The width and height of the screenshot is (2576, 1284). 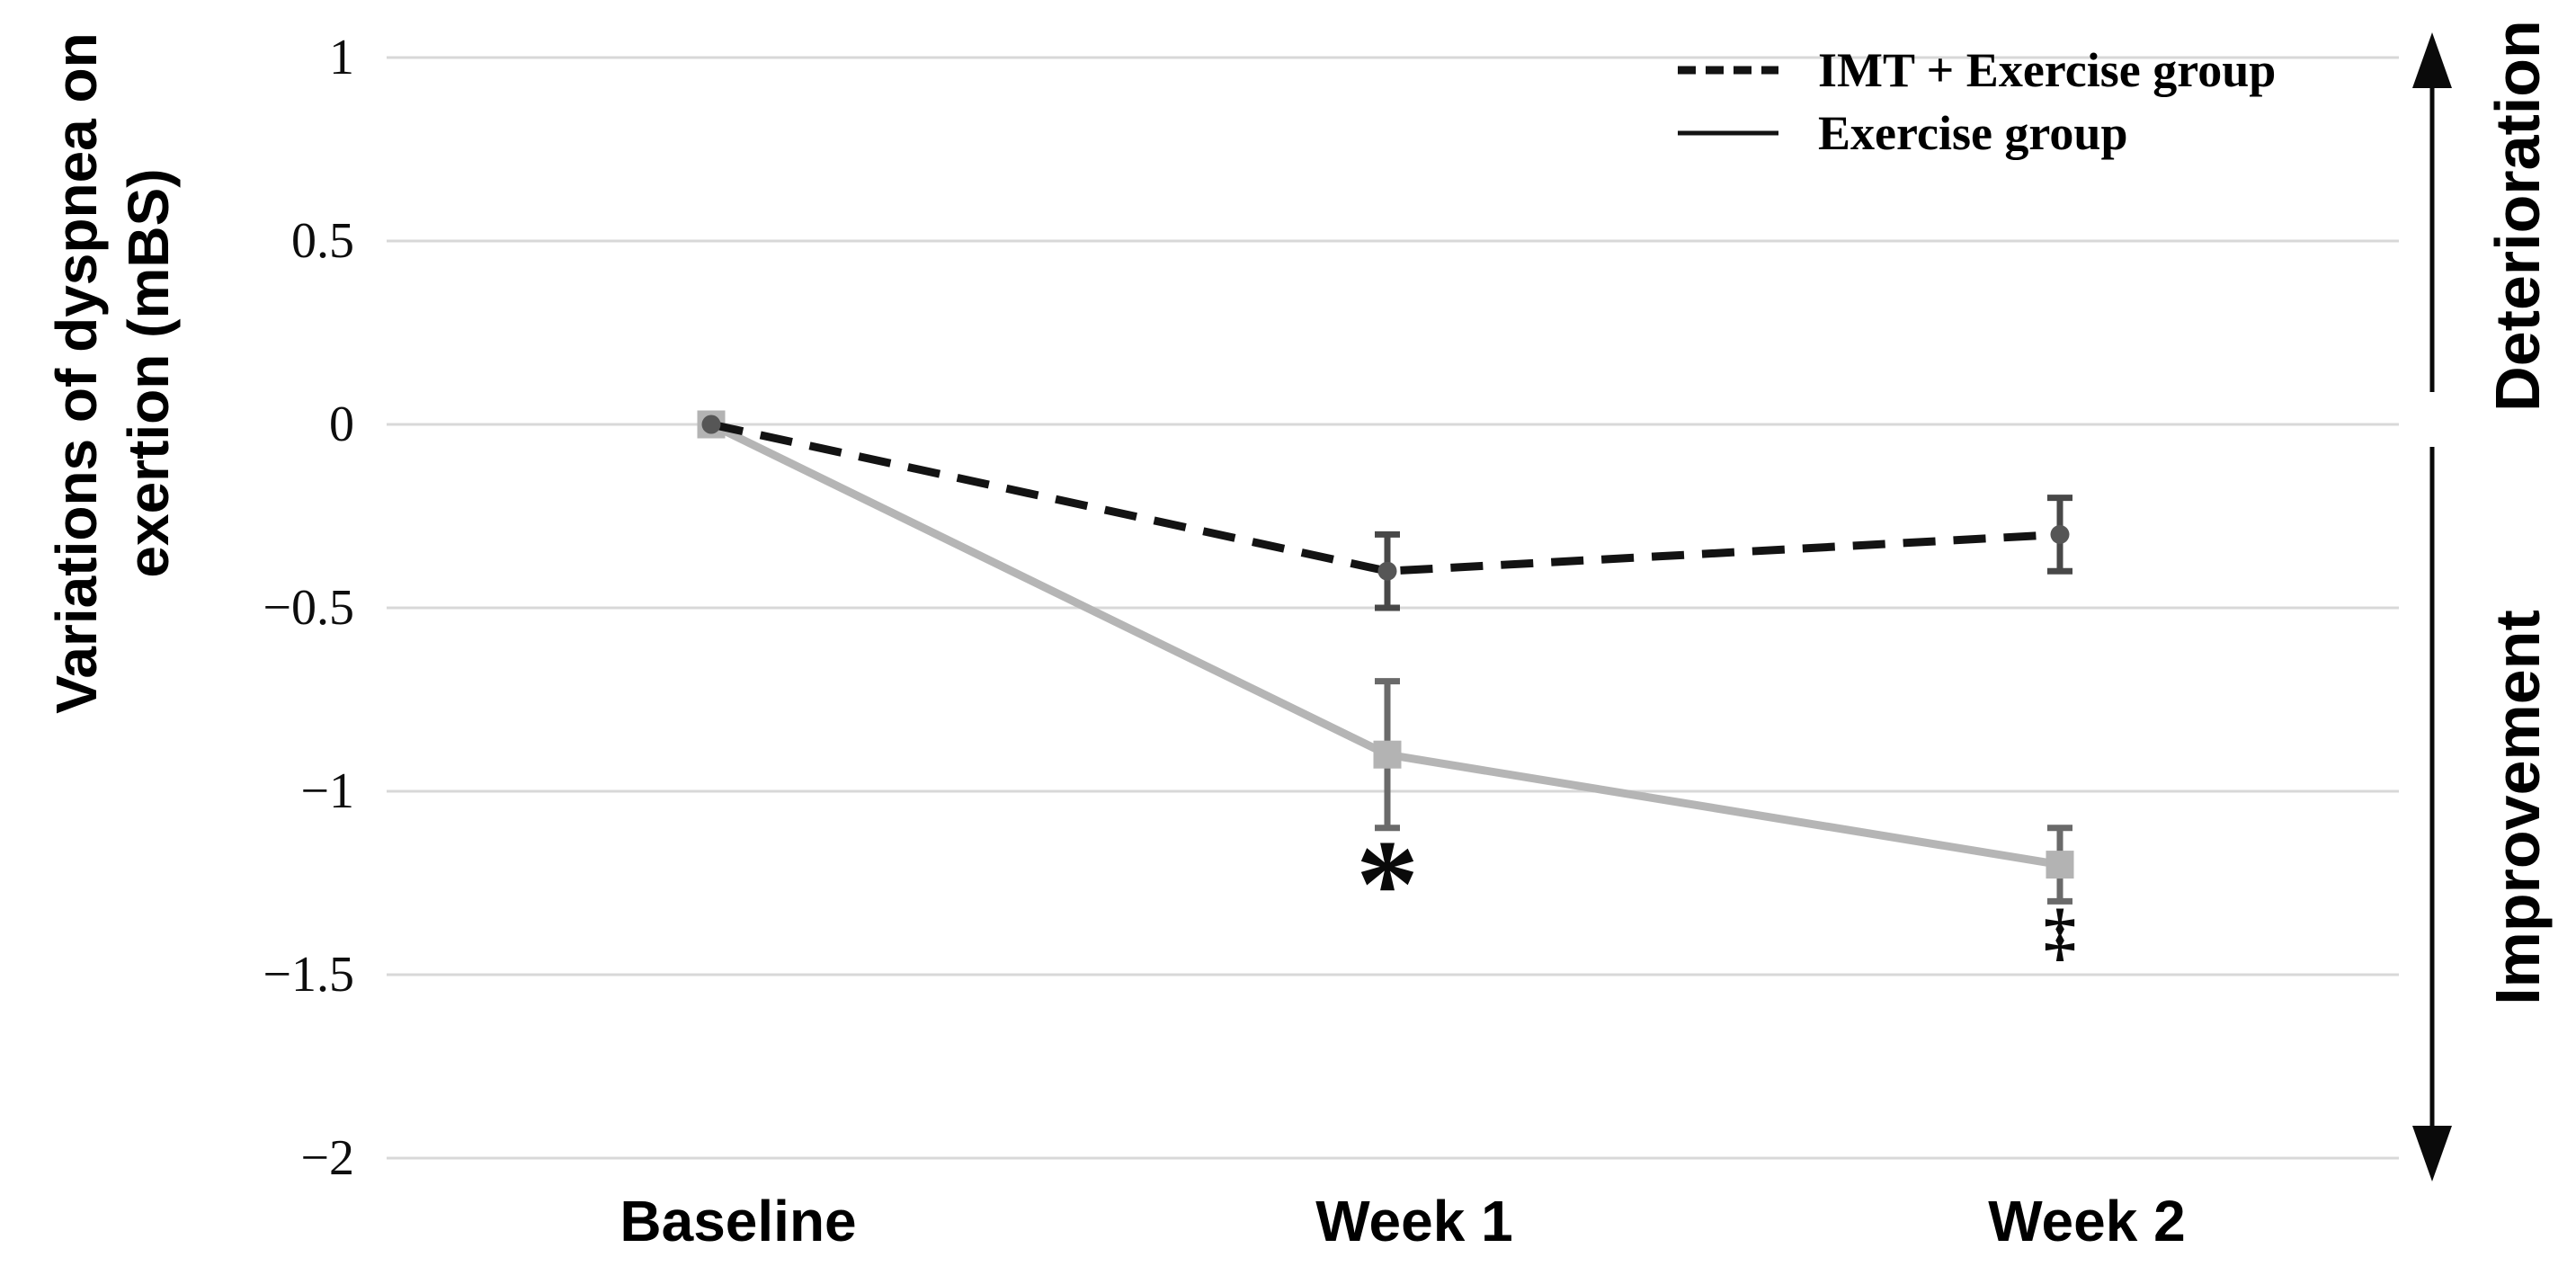 What do you see at coordinates (2517, 216) in the screenshot?
I see `deterioration-label: Deterioration` at bounding box center [2517, 216].